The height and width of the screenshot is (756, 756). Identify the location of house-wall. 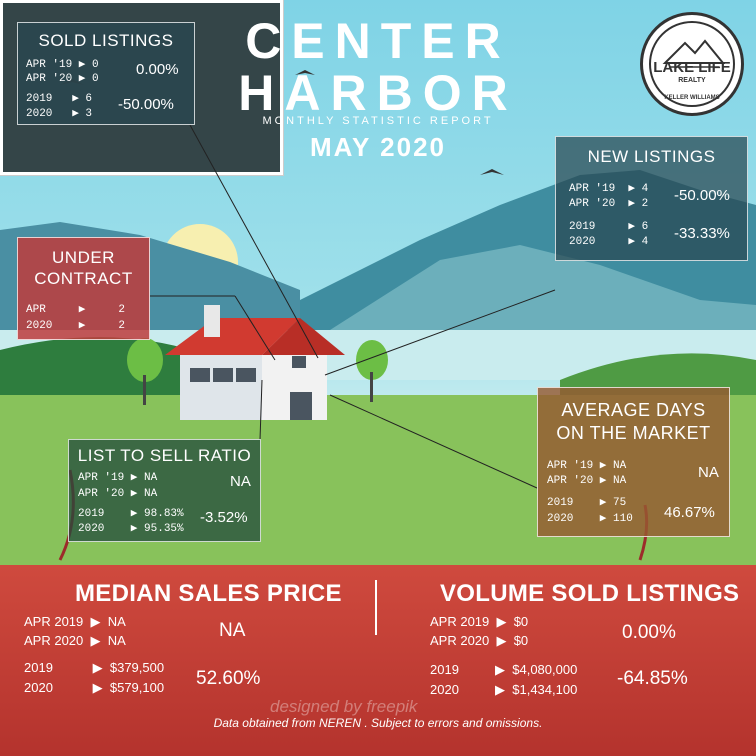
(221, 386).